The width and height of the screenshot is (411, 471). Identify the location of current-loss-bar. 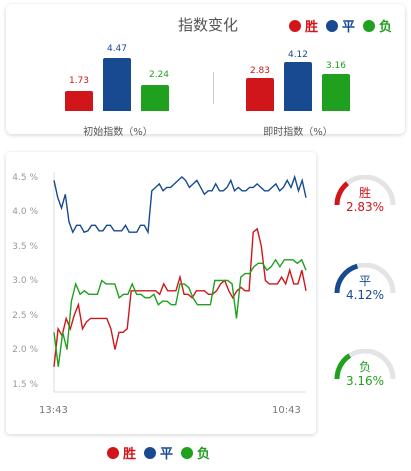
(336, 92).